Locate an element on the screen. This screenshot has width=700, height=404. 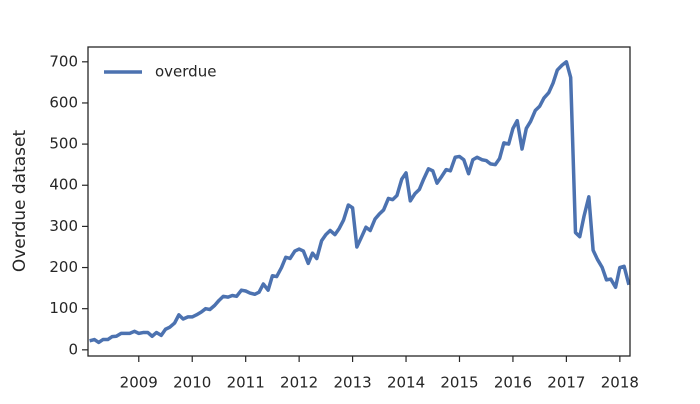
x-tick-label: 2015 is located at coordinates (459, 383).